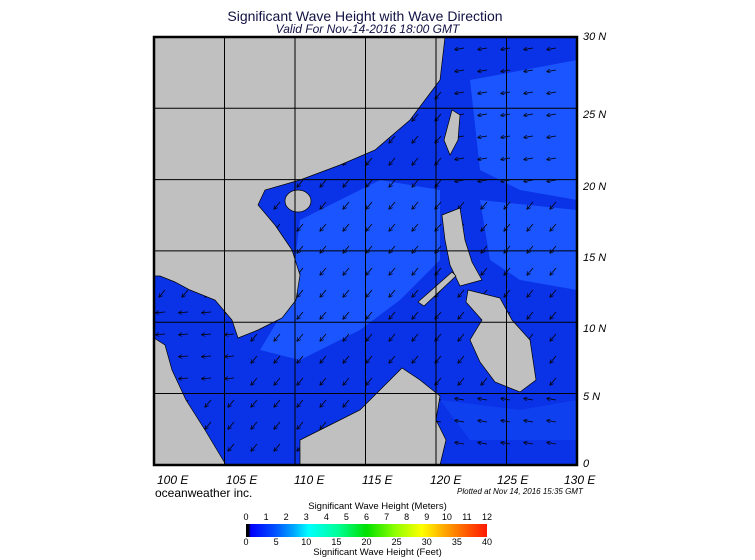 This screenshot has height=560, width=755. What do you see at coordinates (595, 258) in the screenshot?
I see `lat-label: 15 N` at bounding box center [595, 258].